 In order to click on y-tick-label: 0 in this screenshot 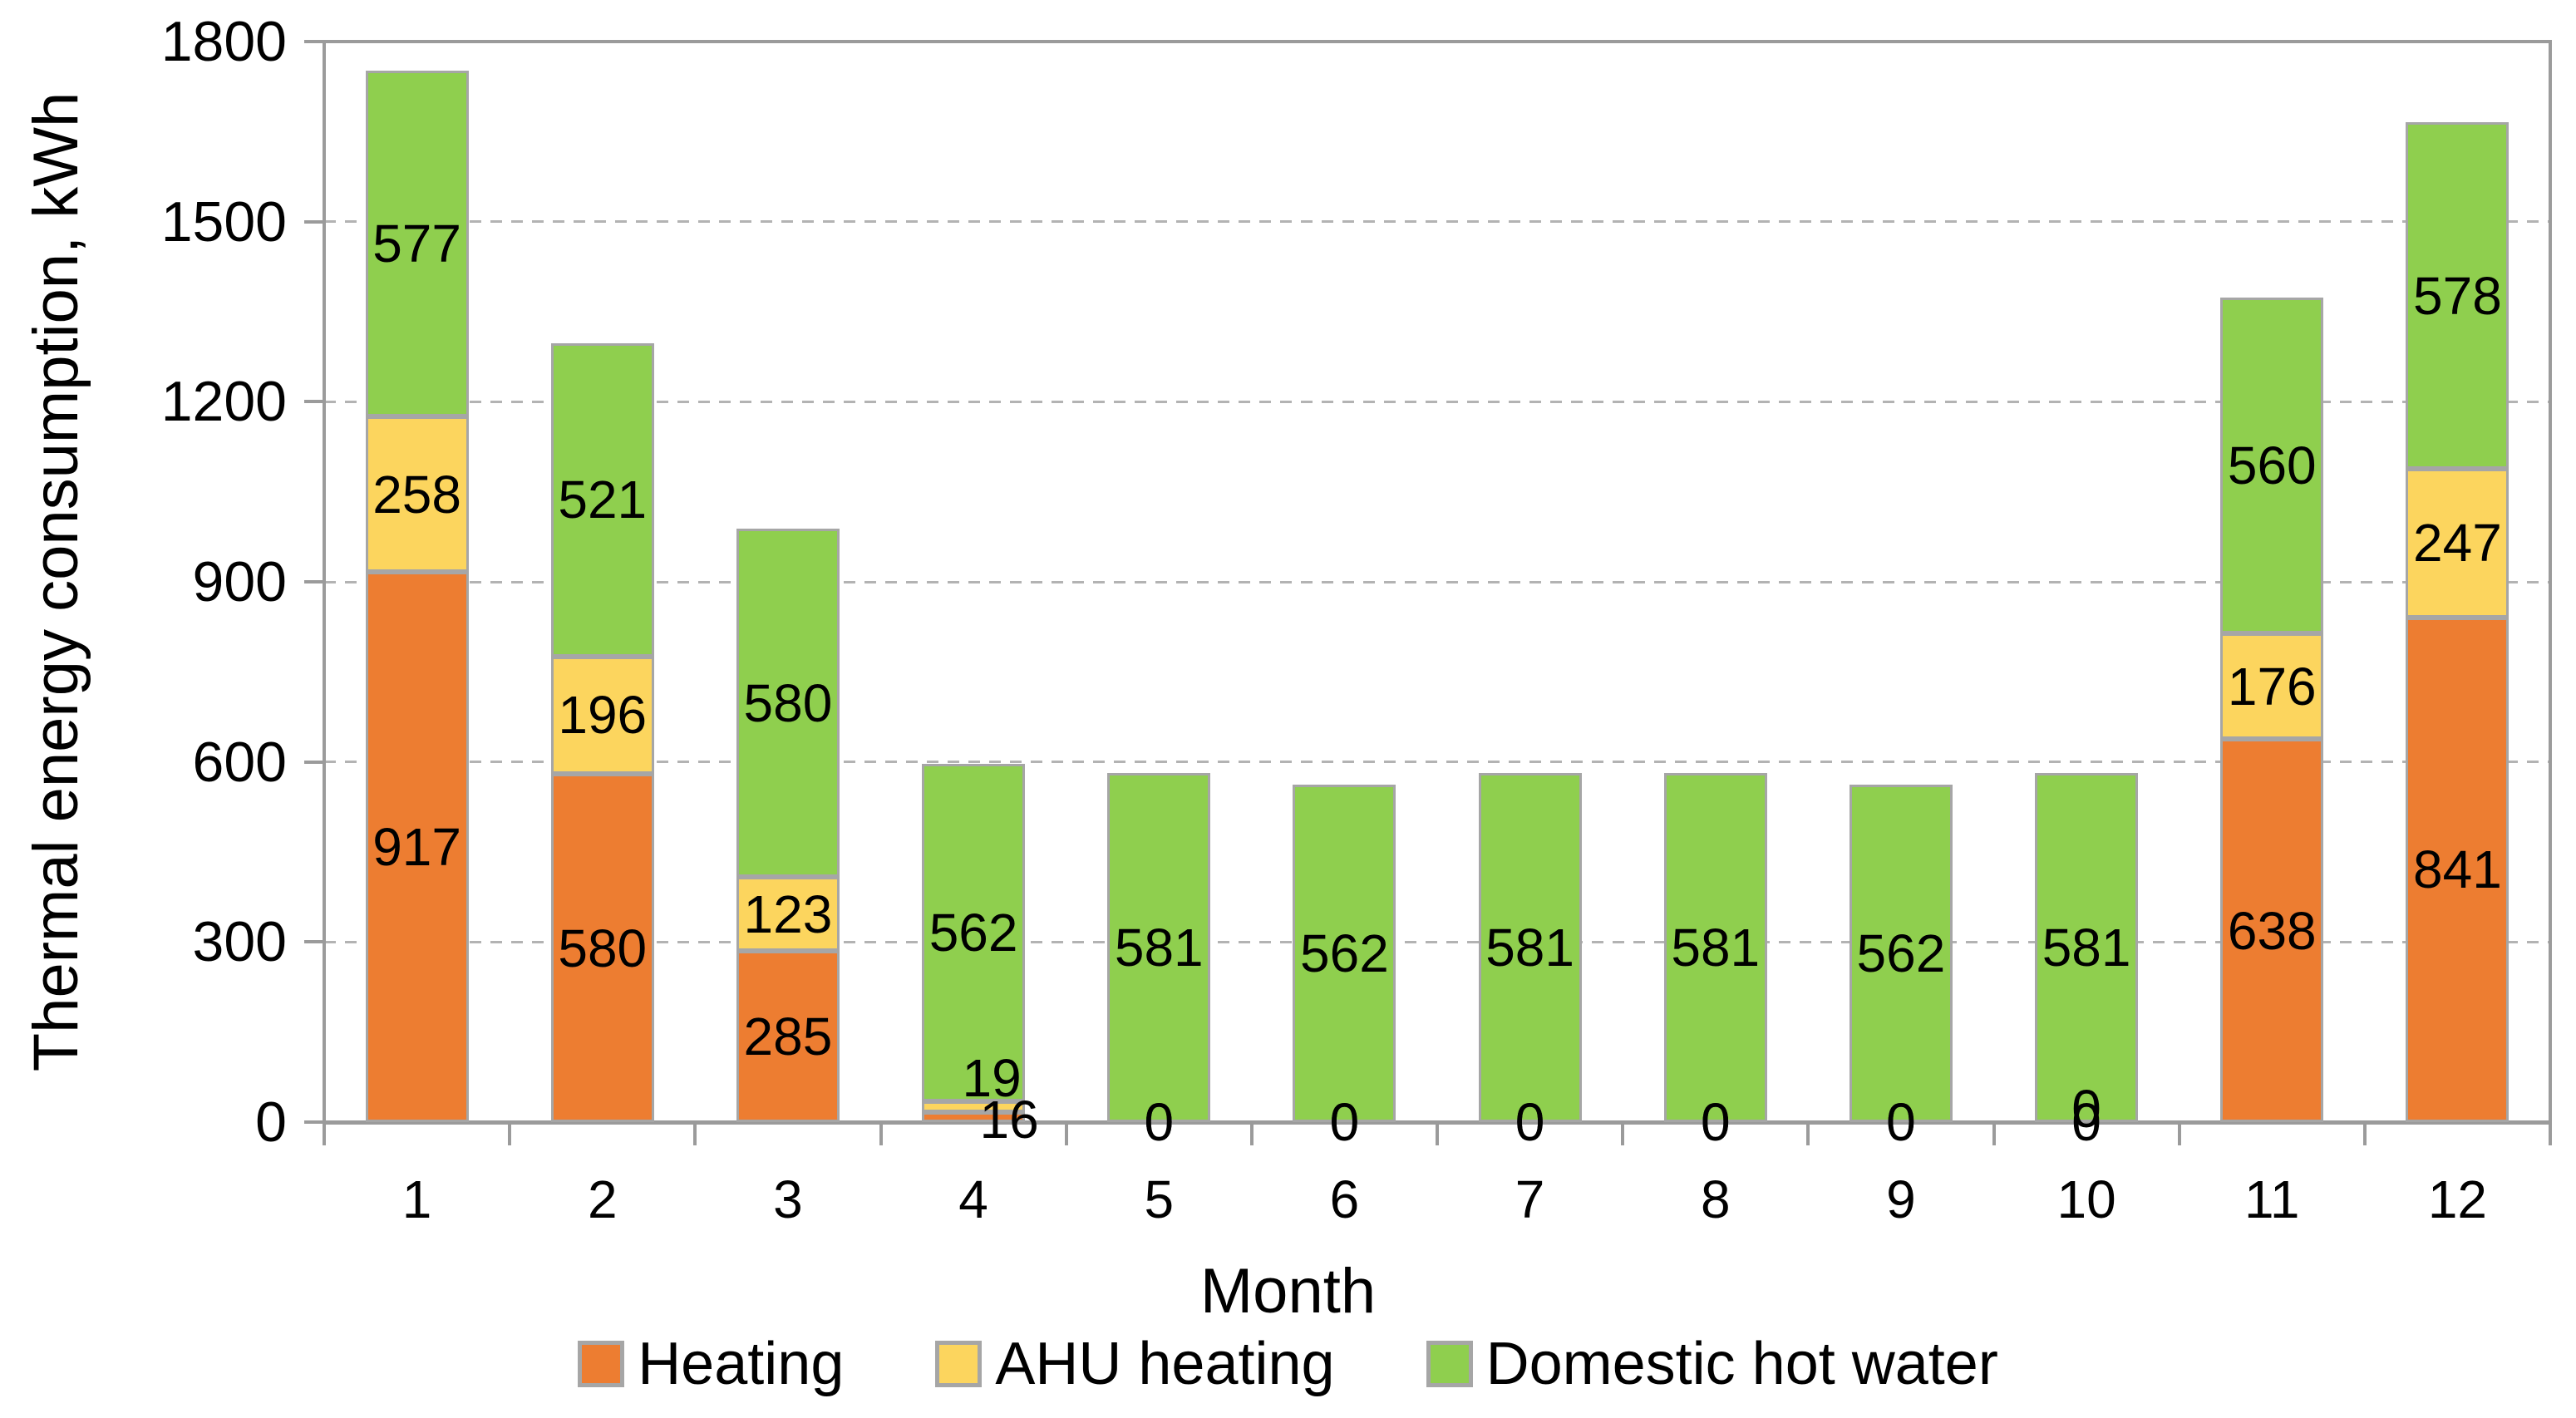, I will do `click(271, 1122)`.